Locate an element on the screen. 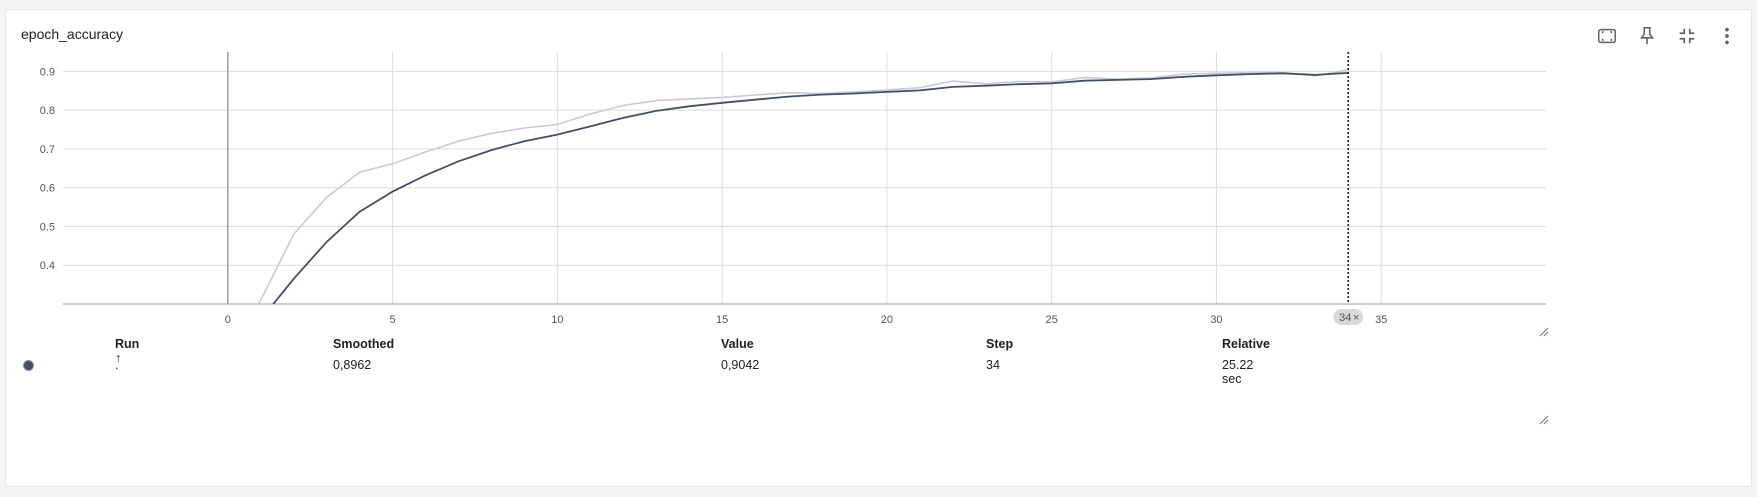 The image size is (1757, 497). y-tick-label: 0.5 is located at coordinates (47, 227).